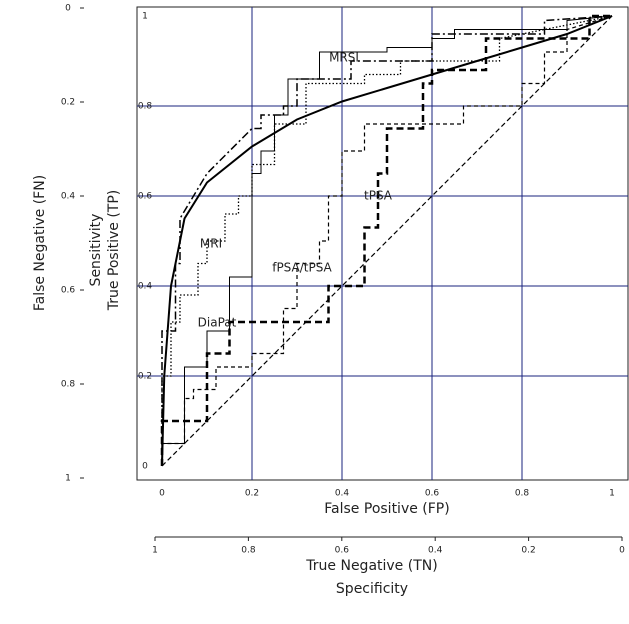 Image resolution: width=629 pixels, height=624 pixels. Describe the element at coordinates (217, 323) in the screenshot. I see `series-label: DiaPat` at that location.